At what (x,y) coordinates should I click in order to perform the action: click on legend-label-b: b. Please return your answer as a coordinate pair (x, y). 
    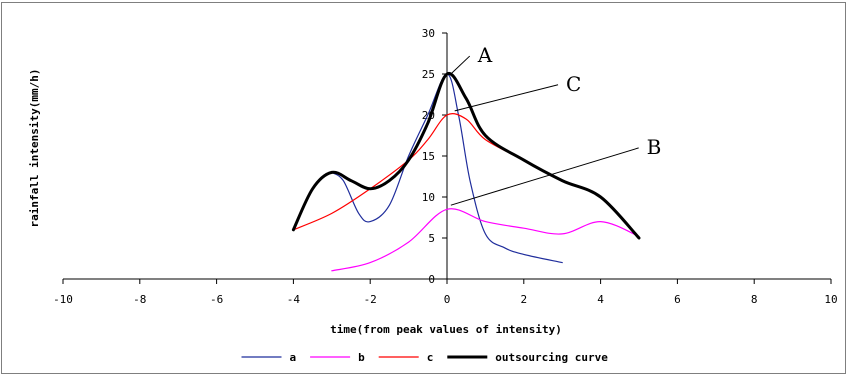
    Looking at the image, I should click on (361, 357).